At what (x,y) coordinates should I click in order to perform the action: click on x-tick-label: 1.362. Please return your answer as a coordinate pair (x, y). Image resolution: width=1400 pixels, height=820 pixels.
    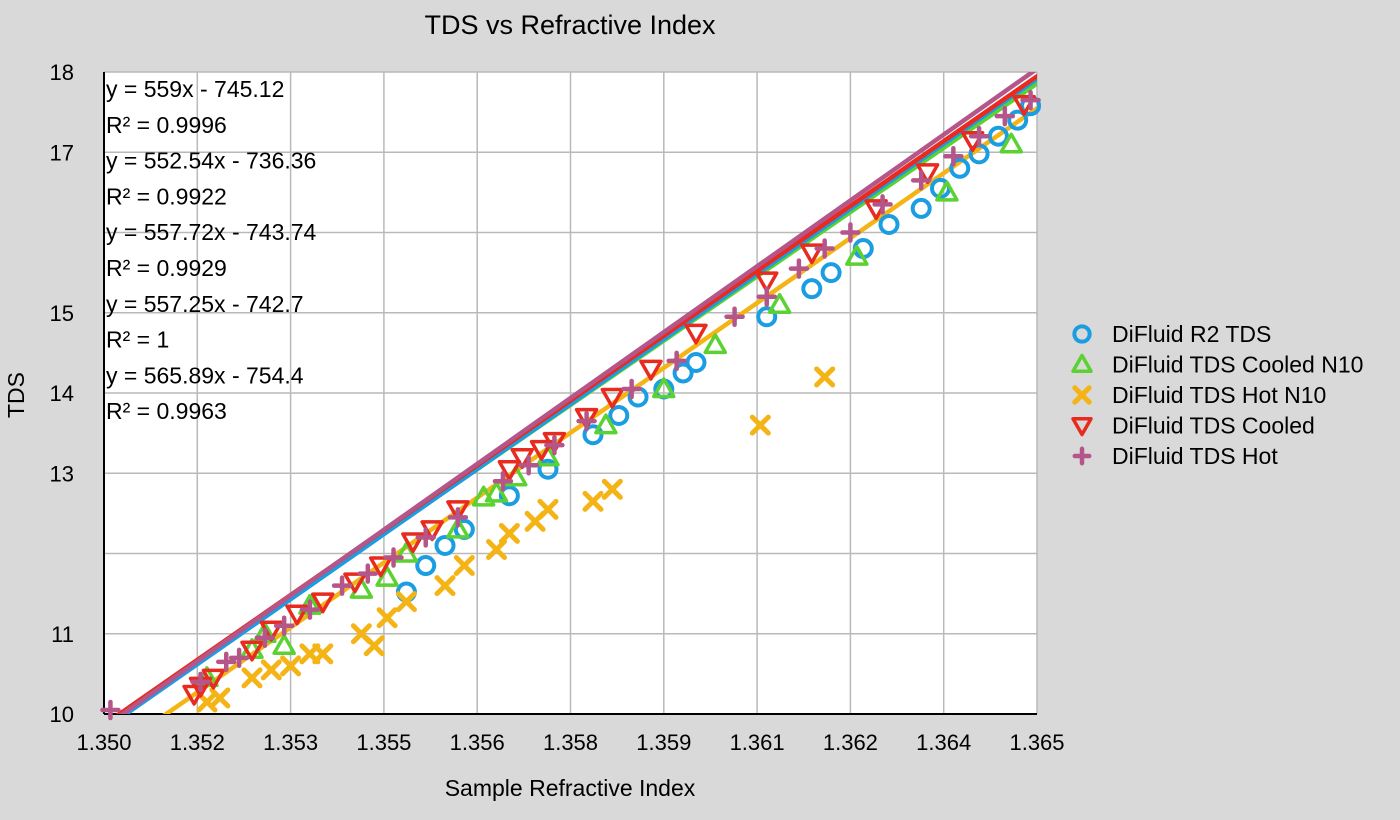
    Looking at the image, I should click on (850, 742).